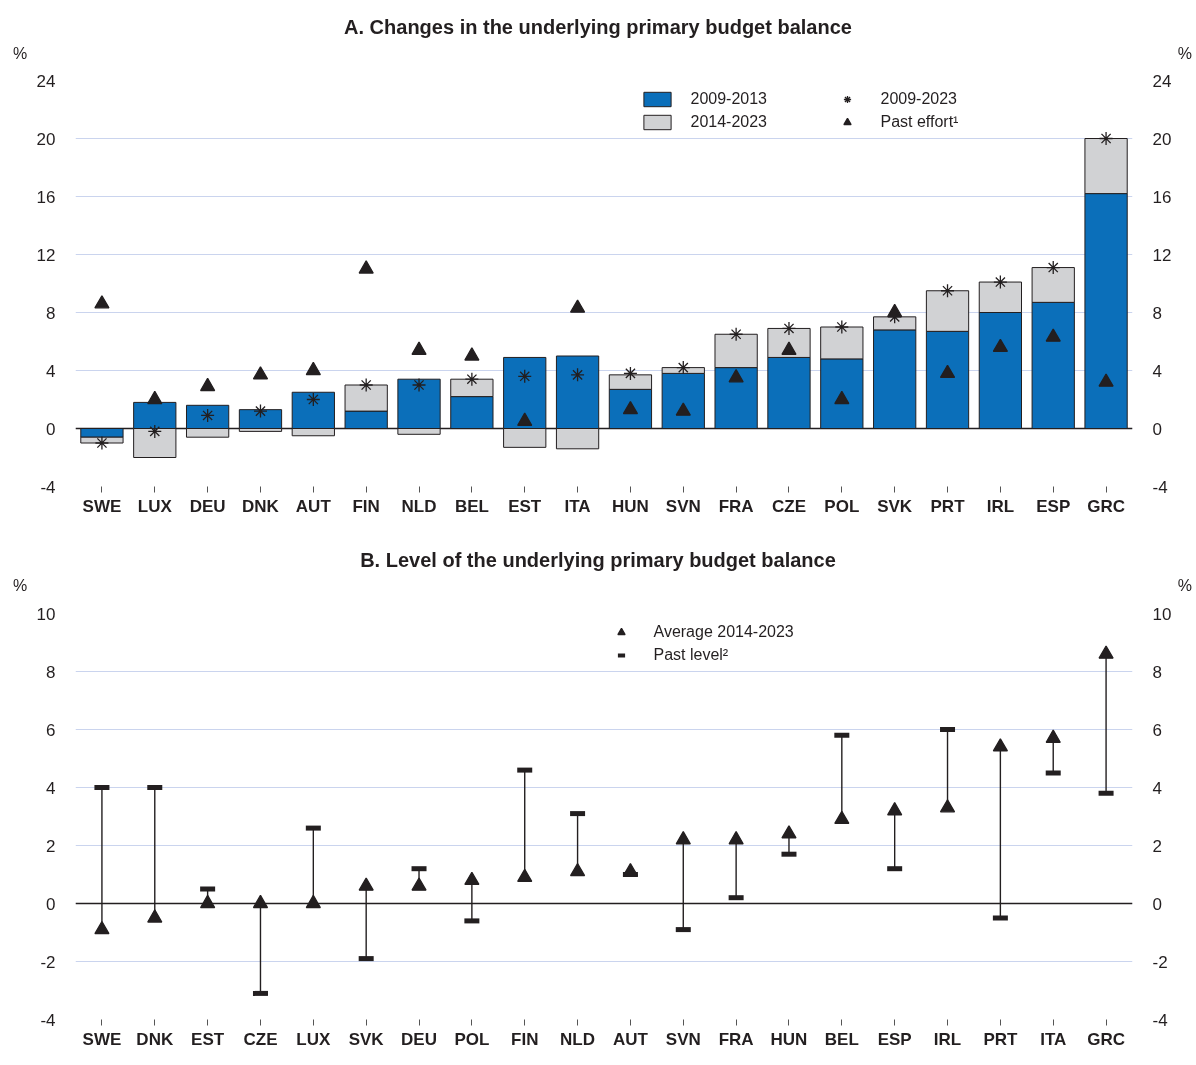 The width and height of the screenshot is (1196, 1065). What do you see at coordinates (1162, 614) in the screenshot?
I see `y2-tick-label: 10` at bounding box center [1162, 614].